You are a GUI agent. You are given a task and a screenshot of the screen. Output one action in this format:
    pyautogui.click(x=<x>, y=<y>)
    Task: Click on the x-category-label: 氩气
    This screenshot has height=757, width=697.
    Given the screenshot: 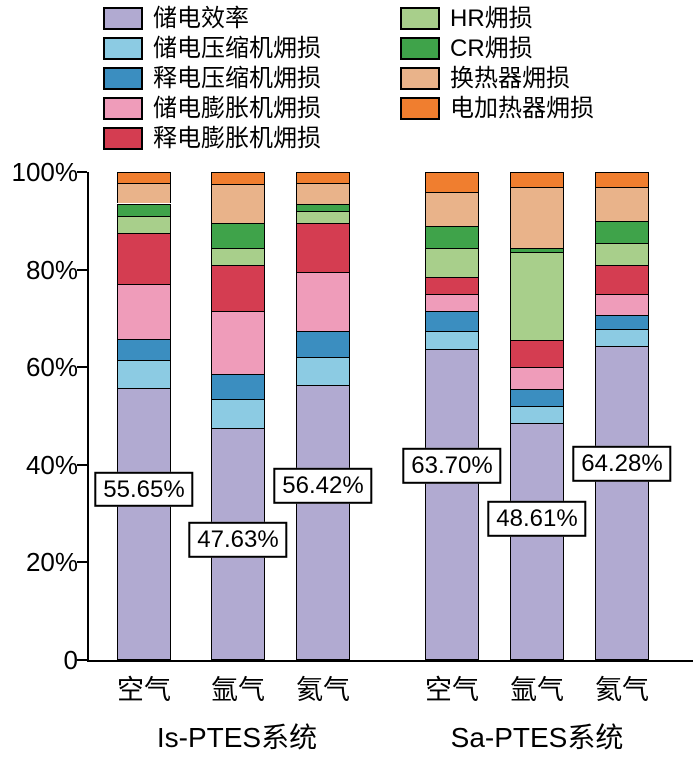 What is the action you would take?
    pyautogui.click(x=238, y=690)
    